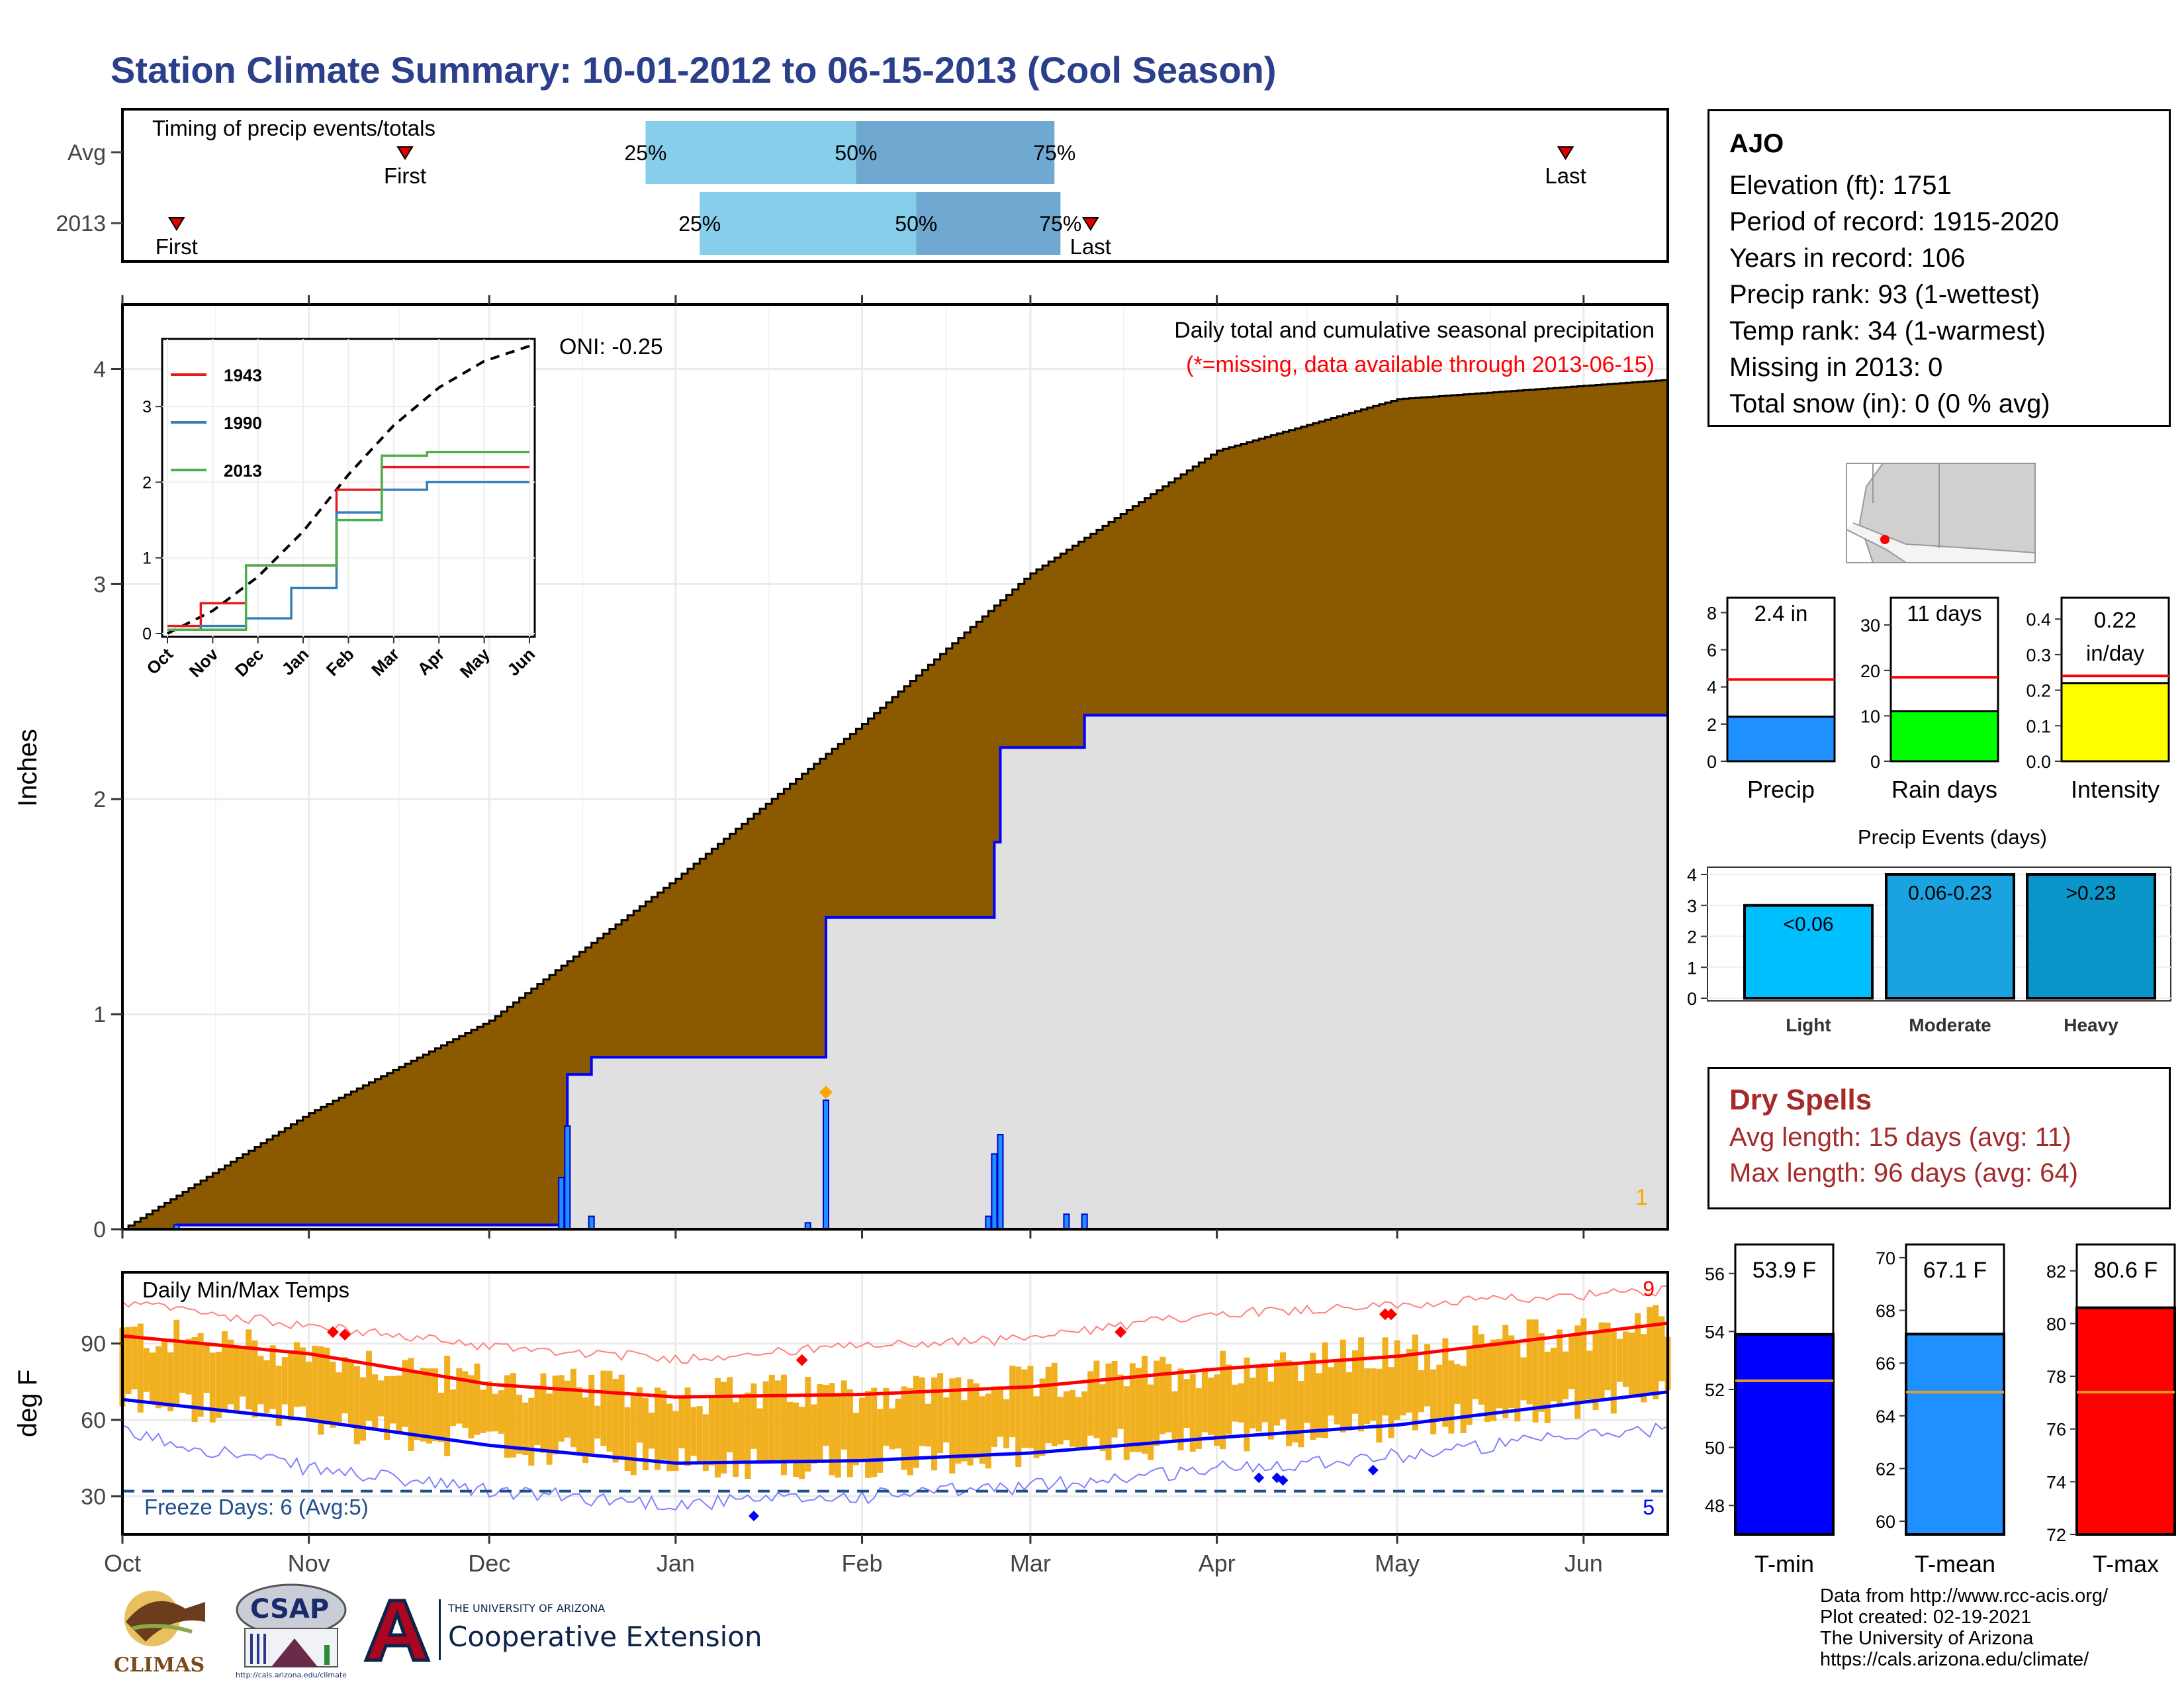  Describe the element at coordinates (1870, 716) in the screenshot. I see `mini-bar-tick-label: 10` at that location.